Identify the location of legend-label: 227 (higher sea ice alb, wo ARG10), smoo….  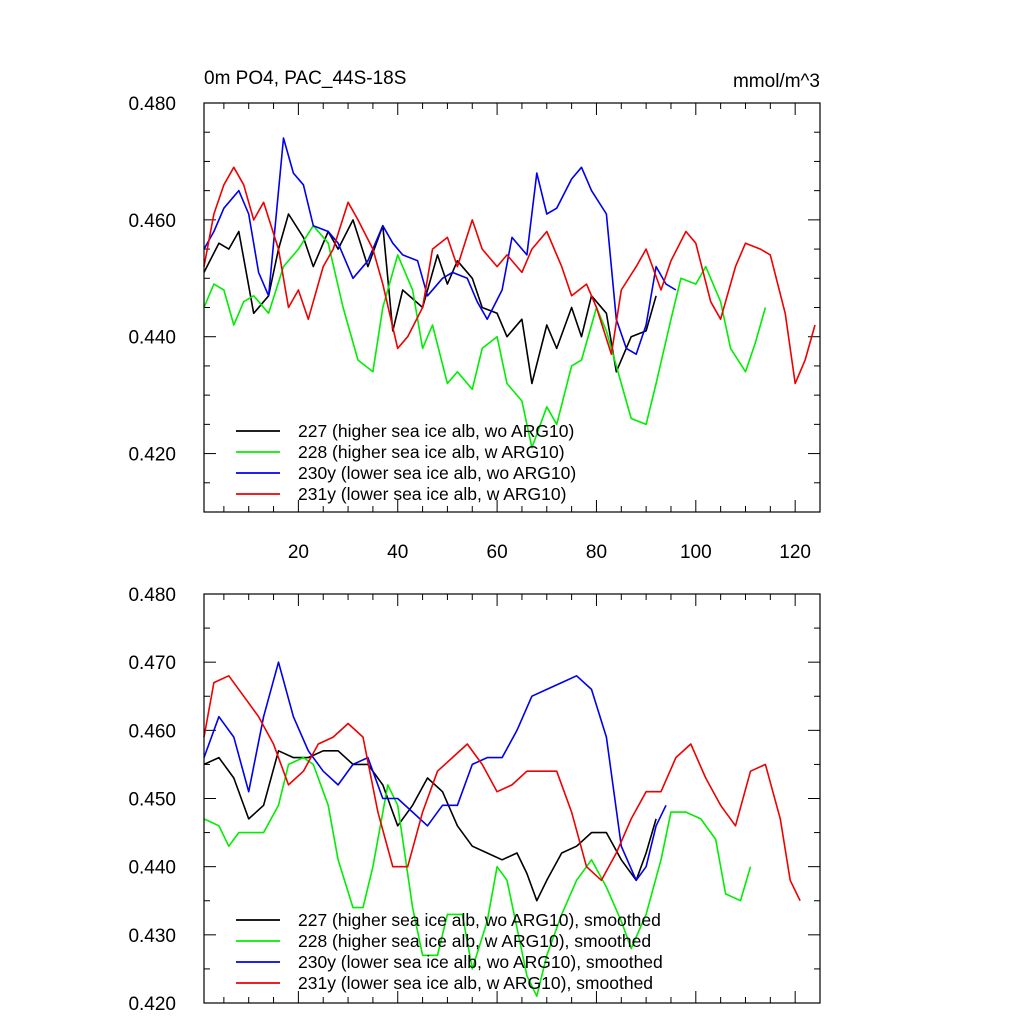
(479, 920).